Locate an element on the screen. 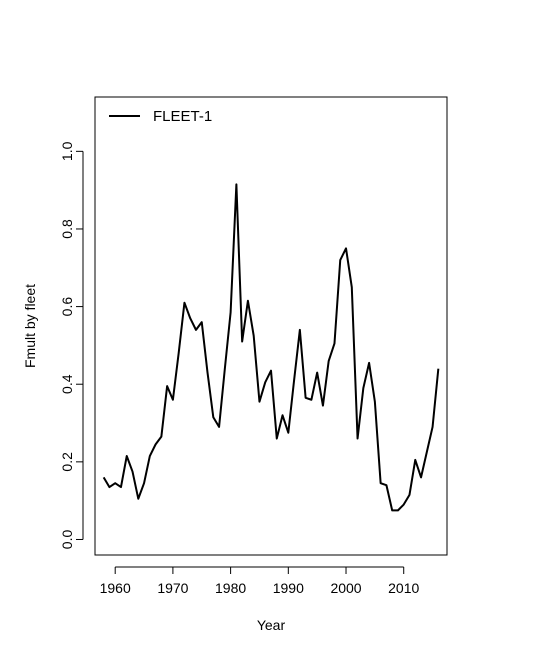 Image resolution: width=544 pixels, height=653 pixels. x-axis: 1960 1970 1980 1990 2000 2010 is located at coordinates (260, 581).